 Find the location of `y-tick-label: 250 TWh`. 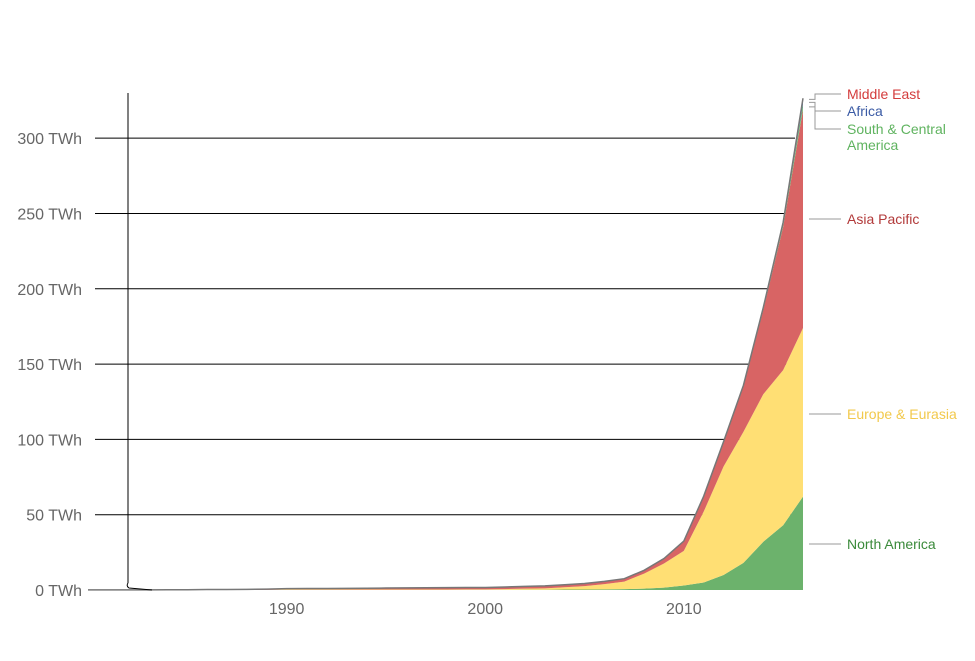

y-tick-label: 250 TWh is located at coordinates (49, 214).